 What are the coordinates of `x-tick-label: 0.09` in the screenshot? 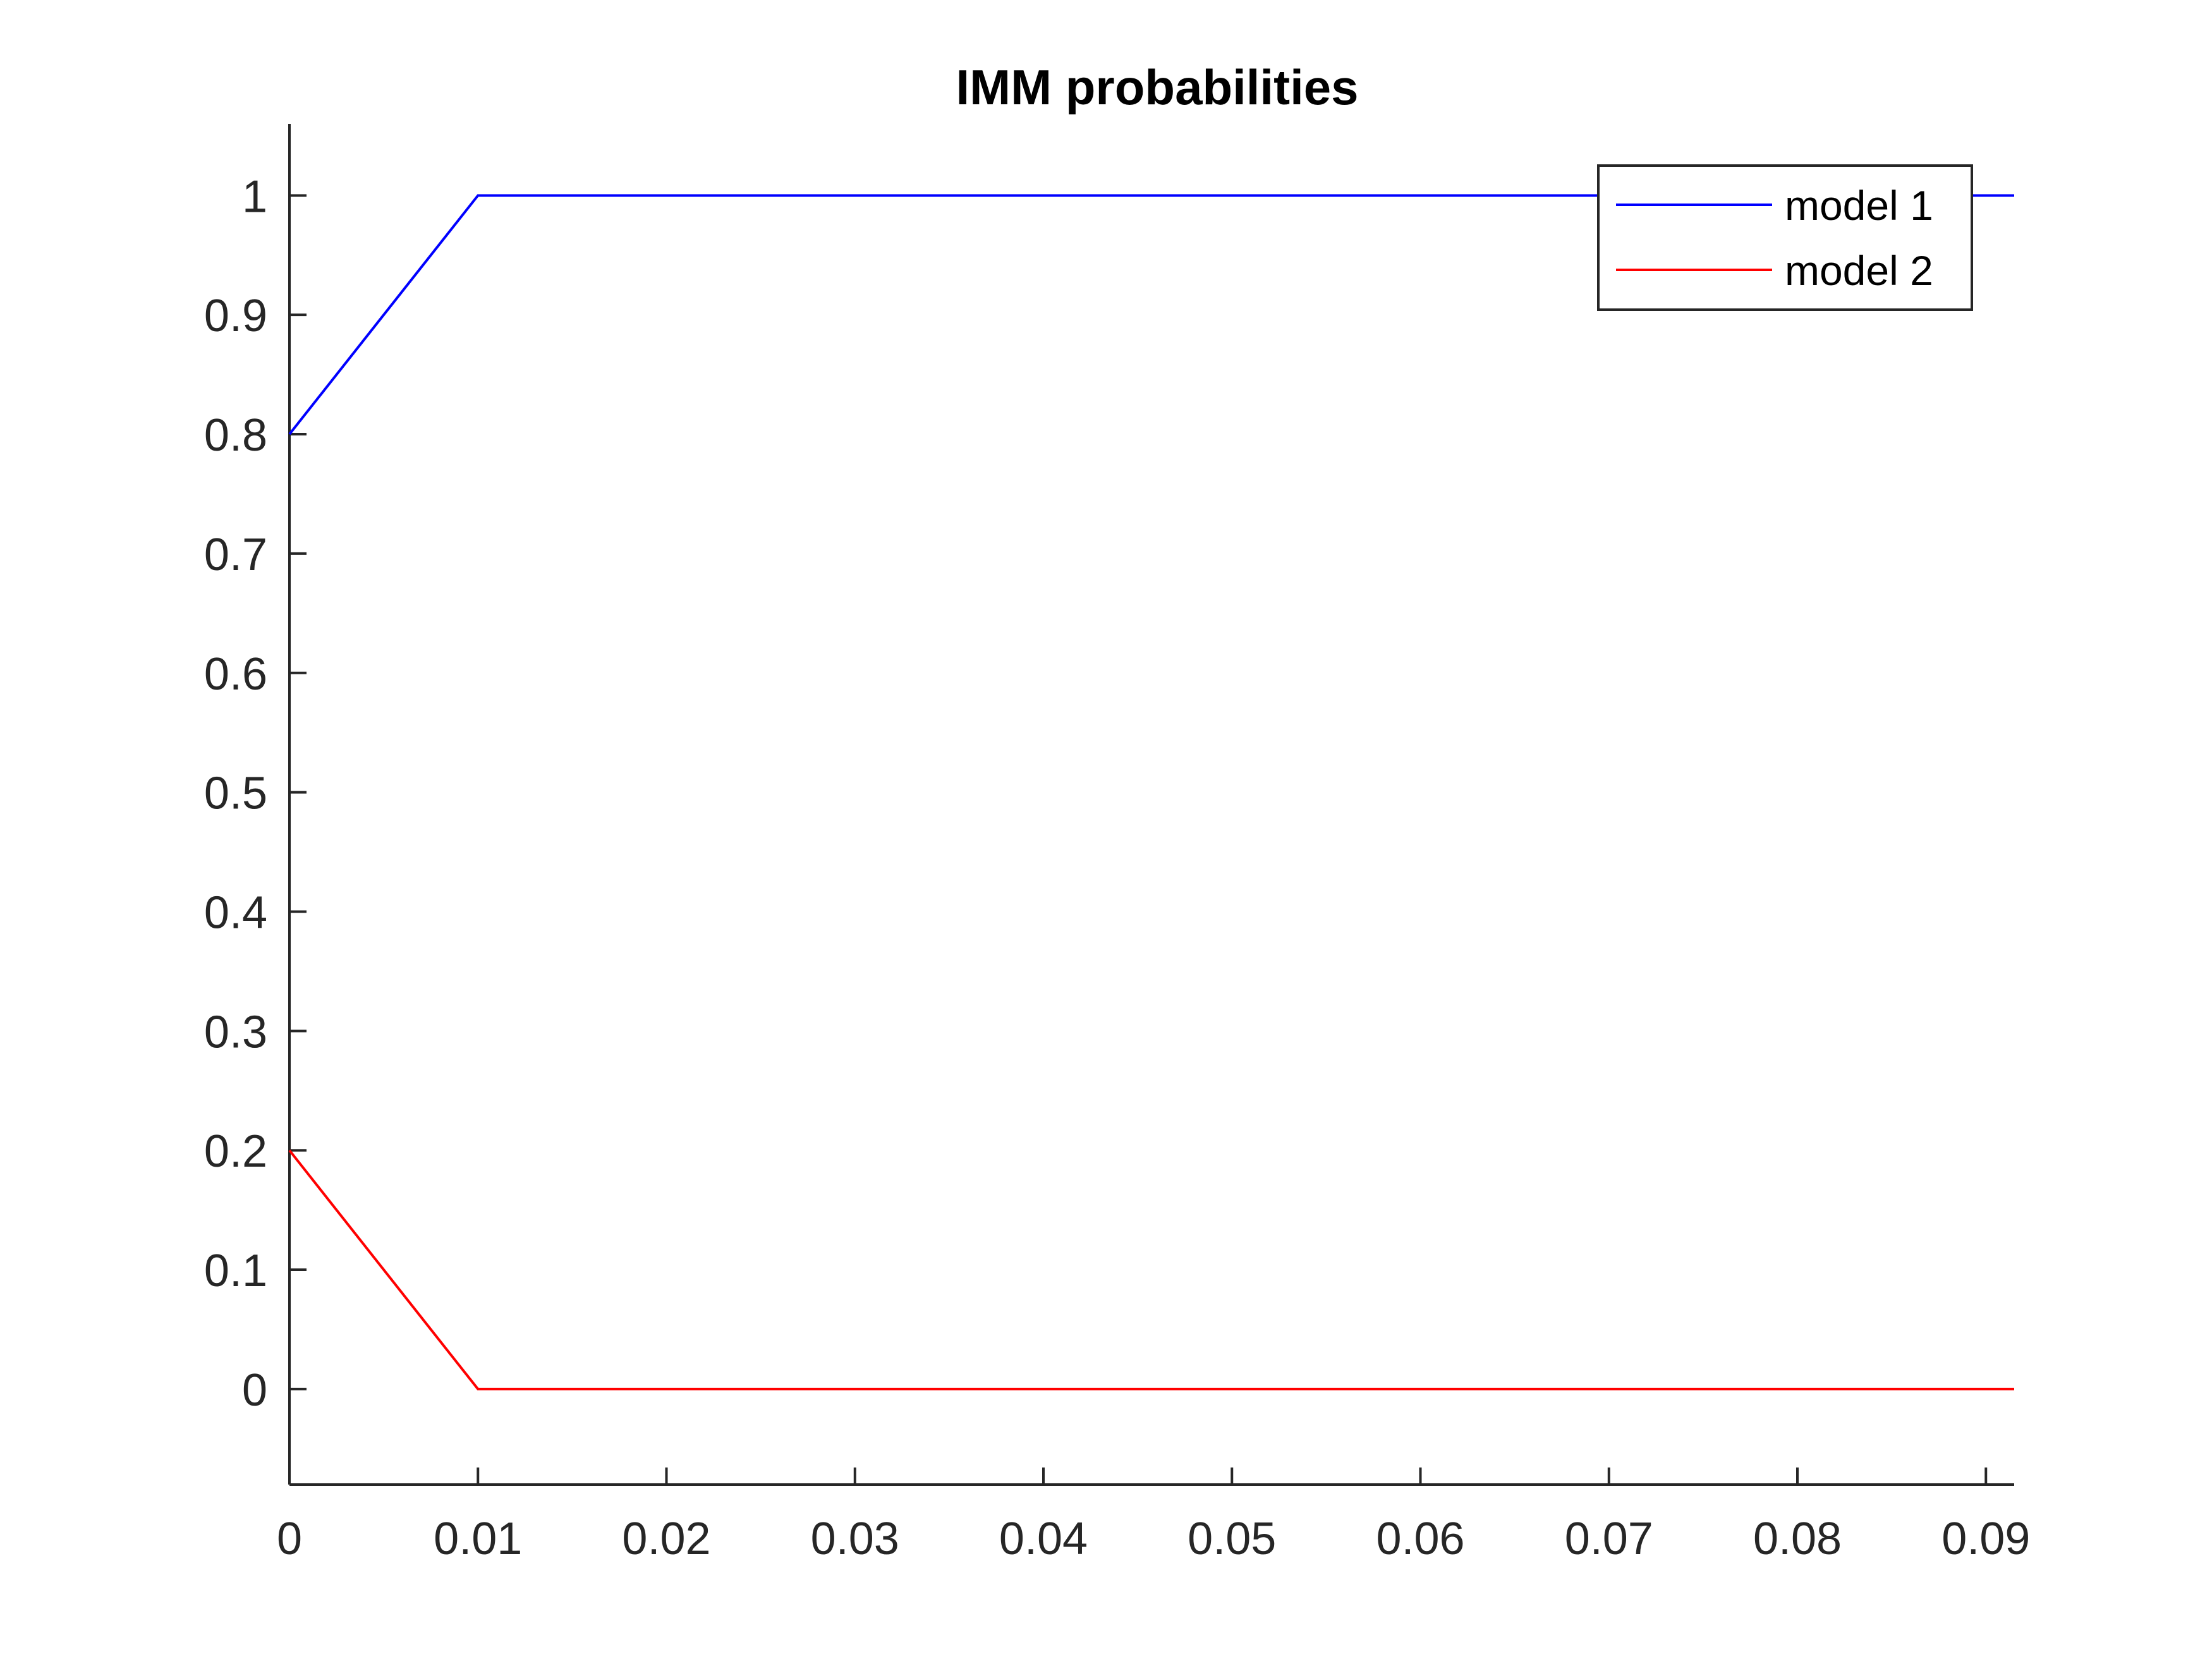 It's located at (1986, 1539).